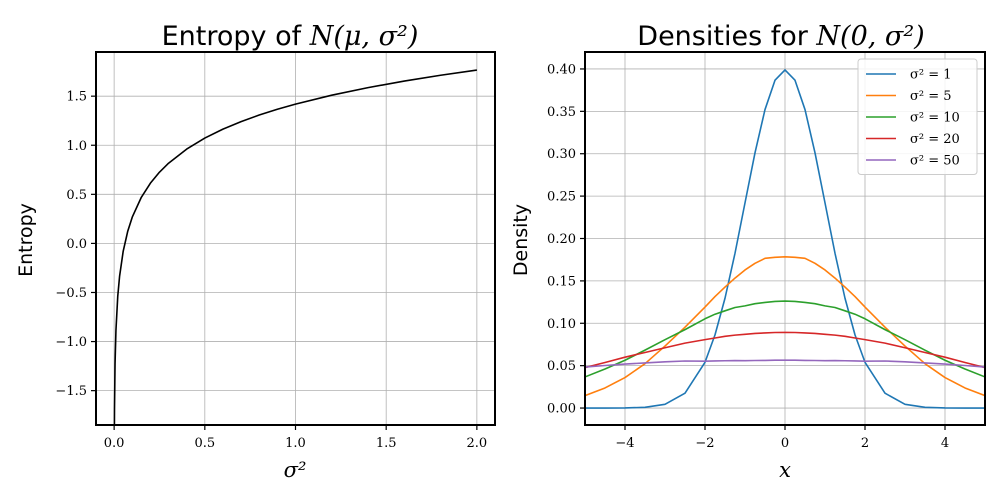 Image resolution: width=1000 pixels, height=500 pixels. Describe the element at coordinates (561, 112) in the screenshot. I see `density-ytick-label: 0.35` at that location.